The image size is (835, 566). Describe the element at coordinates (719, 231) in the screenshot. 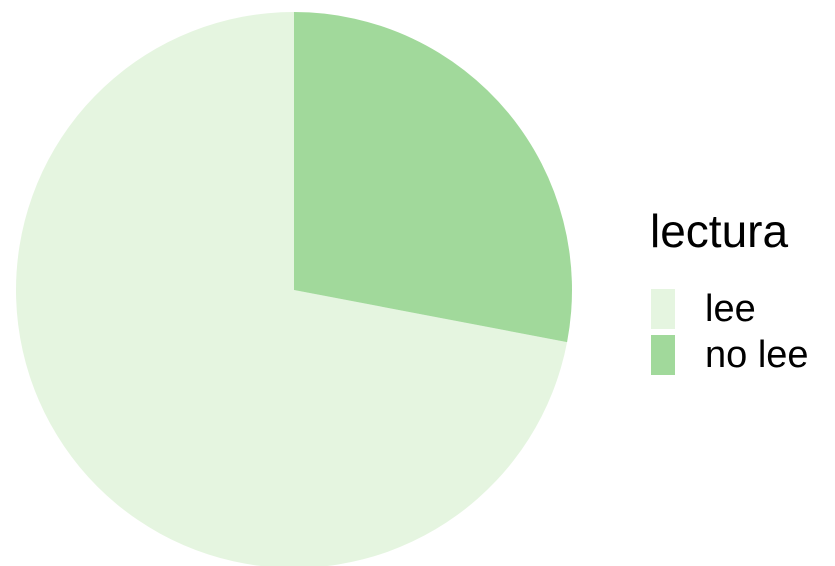

I see `legend-title: lectura` at that location.